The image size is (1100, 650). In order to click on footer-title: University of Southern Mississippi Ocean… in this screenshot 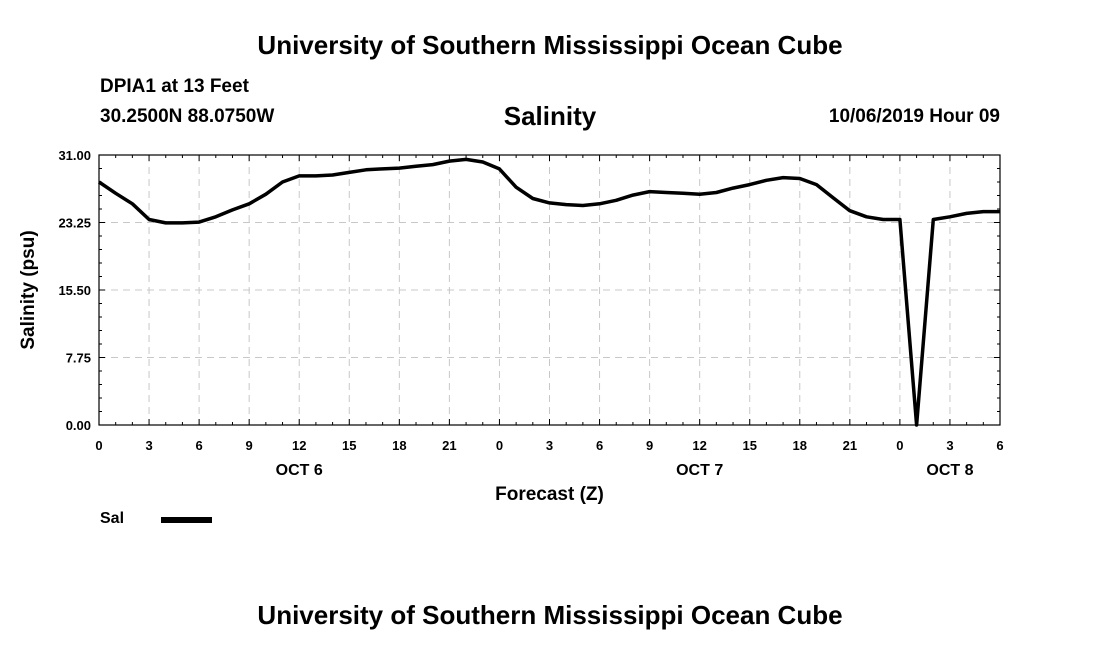, I will do `click(550, 615)`.